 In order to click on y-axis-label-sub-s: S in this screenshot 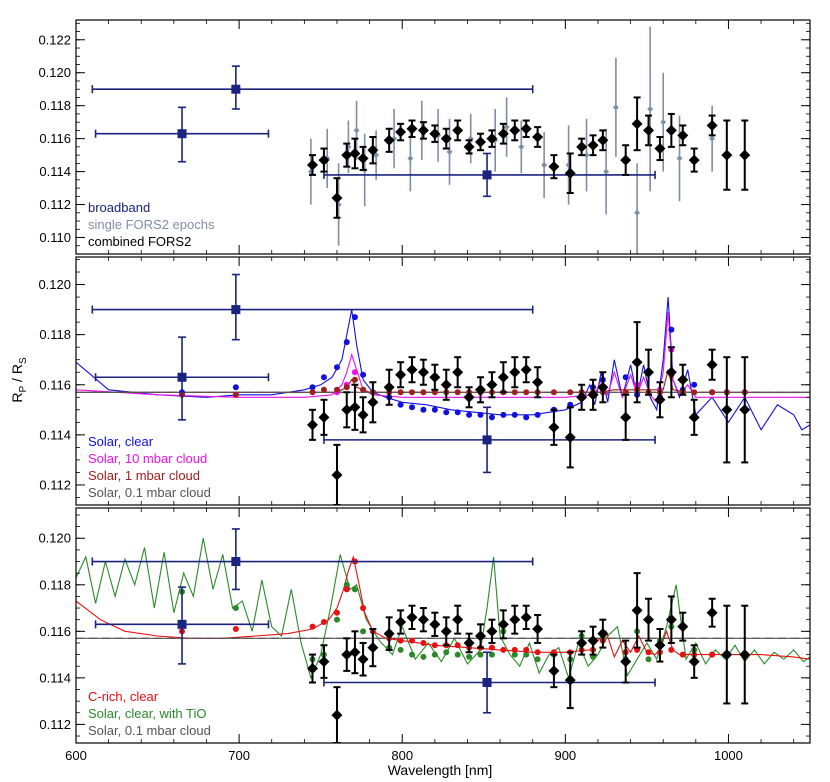, I will do `click(23, 360)`.